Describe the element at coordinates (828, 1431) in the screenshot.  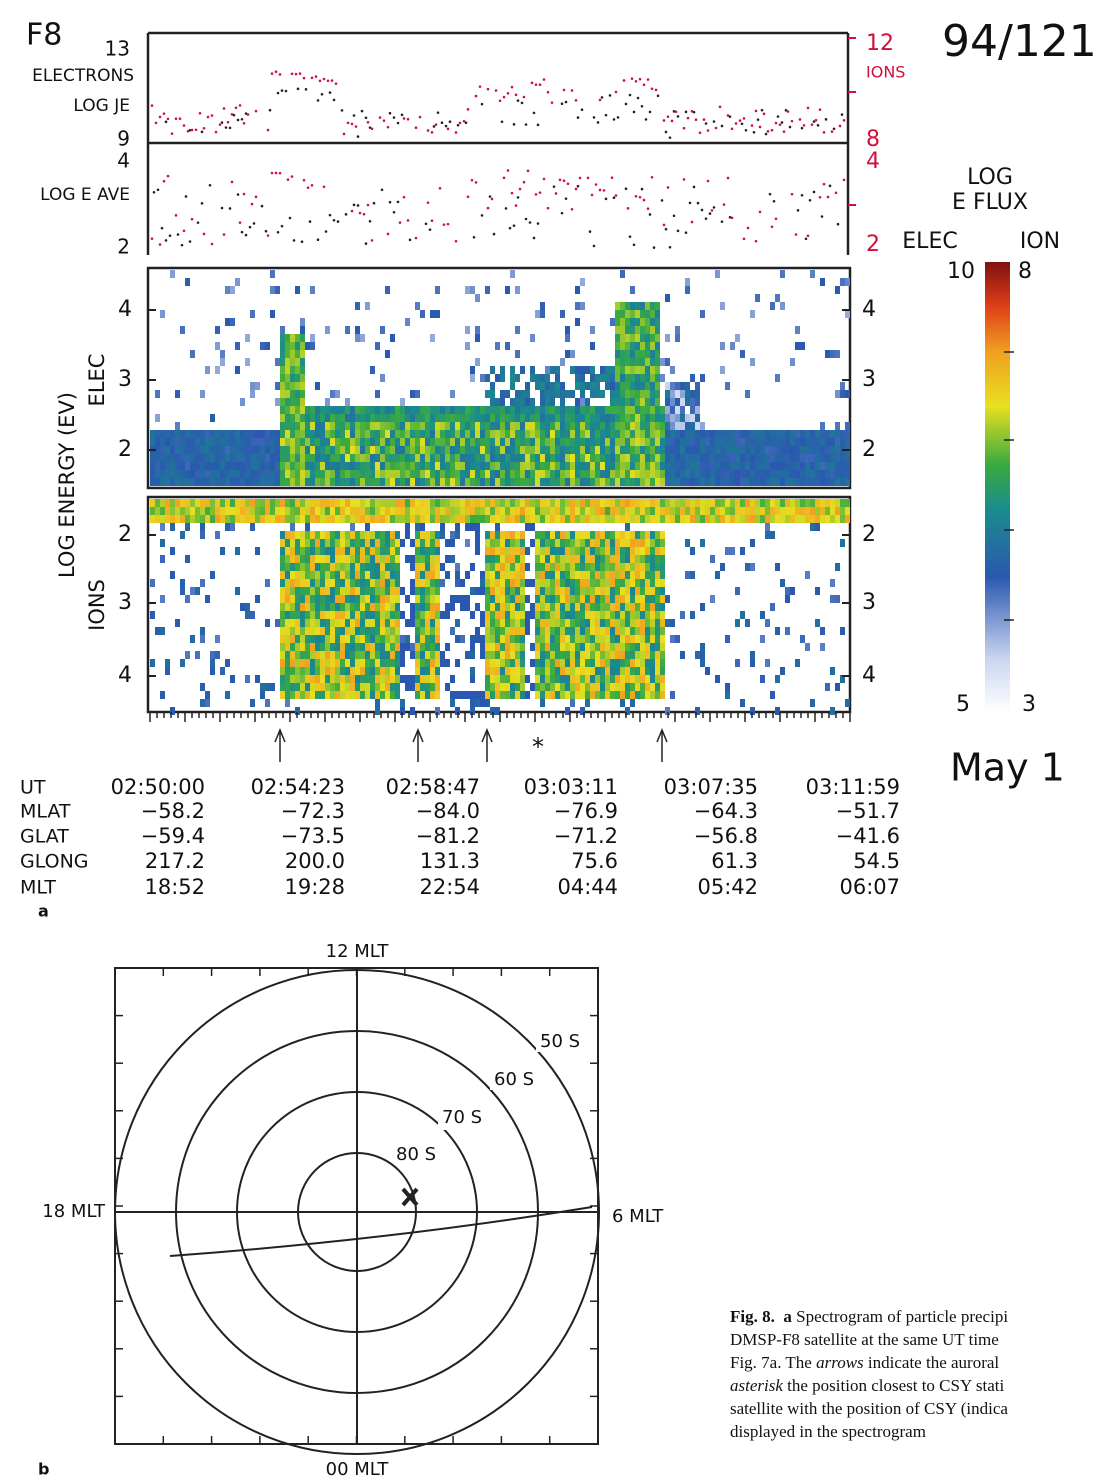
I see `caption-text: displayed in the spectrogram` at that location.